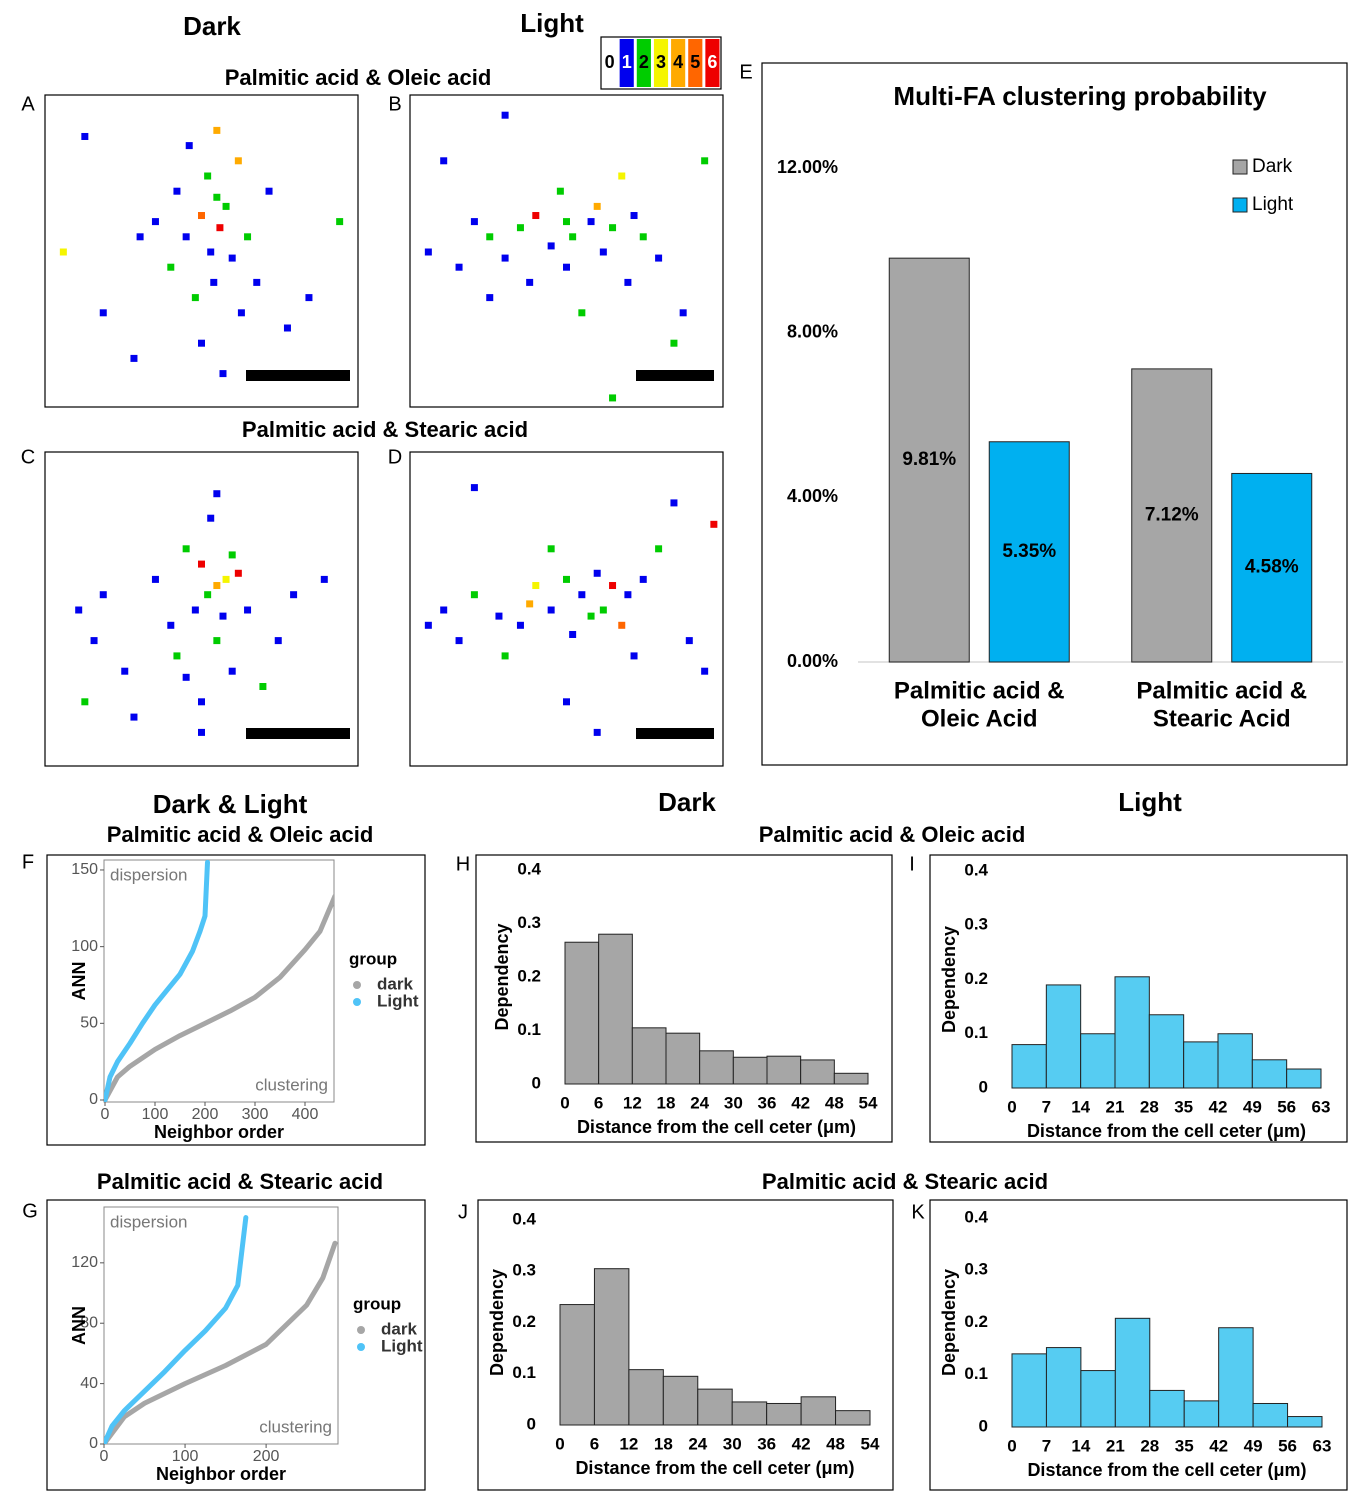 This screenshot has width=1362, height=1506. What do you see at coordinates (357, 1002) in the screenshot?
I see `legend-dot` at bounding box center [357, 1002].